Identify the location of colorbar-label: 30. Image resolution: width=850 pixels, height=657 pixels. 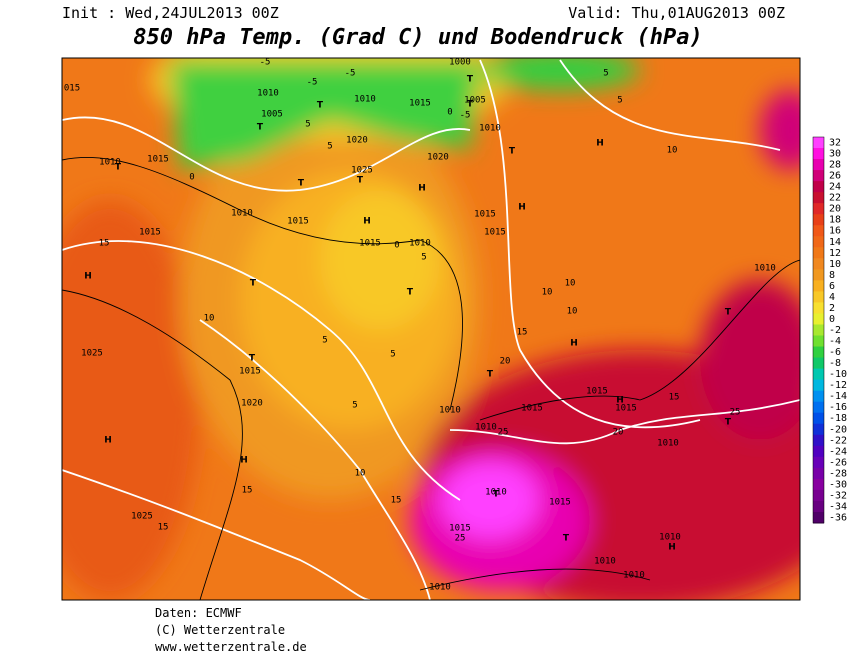
(835, 154).